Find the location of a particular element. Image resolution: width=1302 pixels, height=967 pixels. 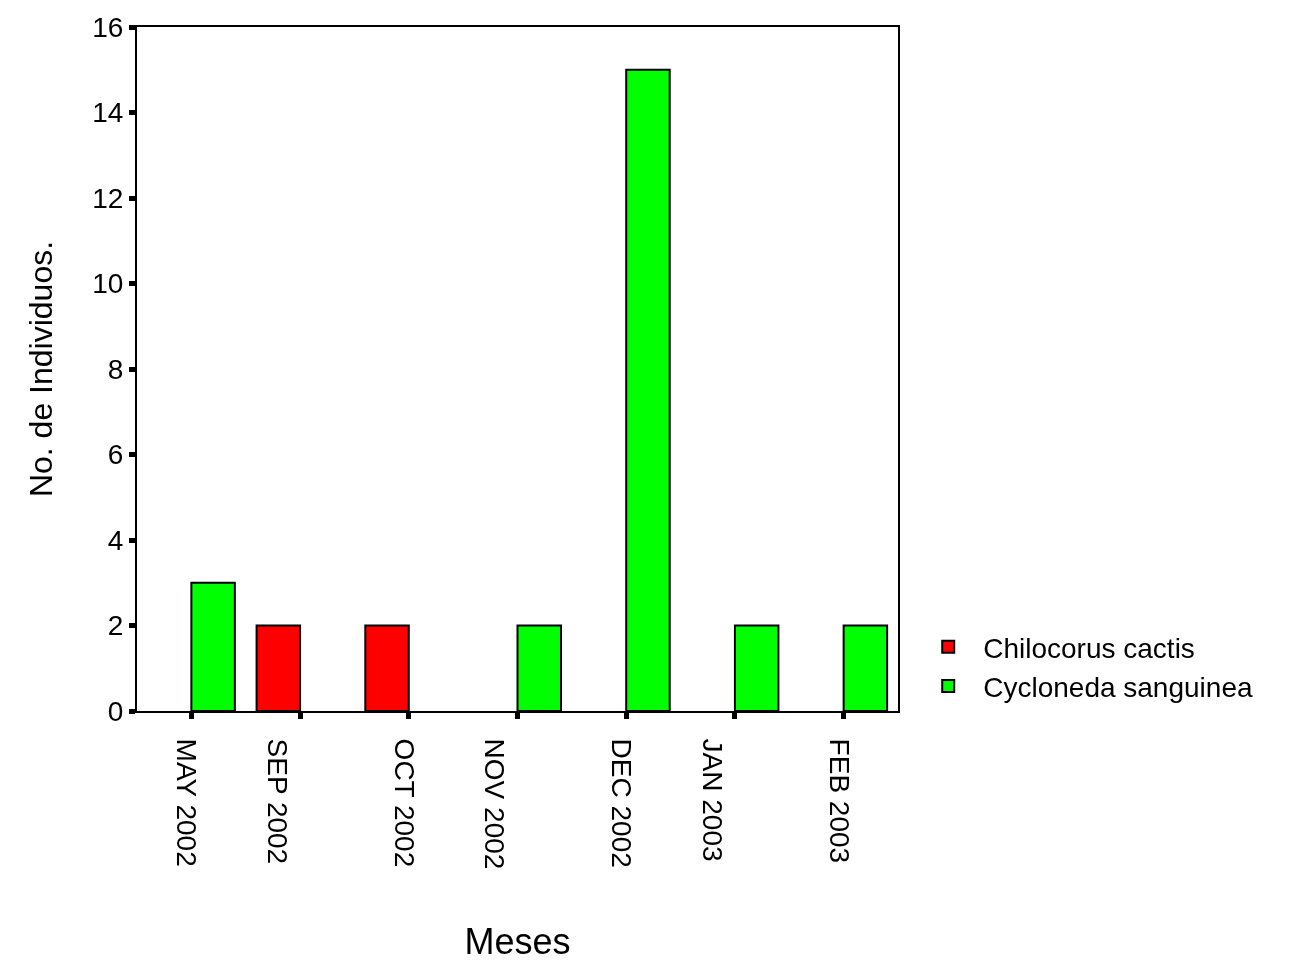

x-tick-label: JAN 2003 is located at coordinates (712, 800).